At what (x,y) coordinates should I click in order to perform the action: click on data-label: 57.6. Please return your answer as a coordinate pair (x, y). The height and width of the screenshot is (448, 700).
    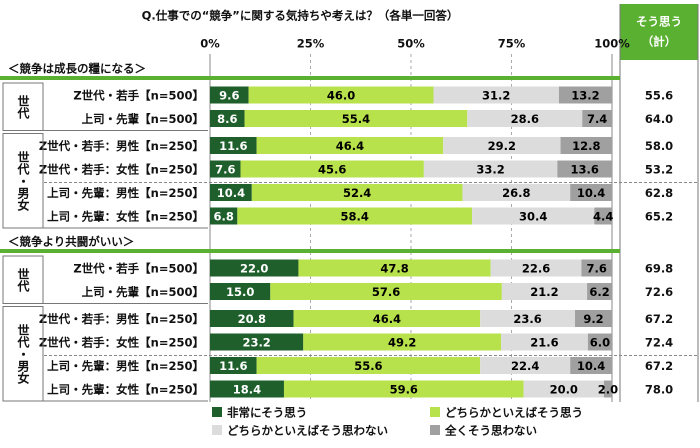
    Looking at the image, I should click on (386, 292).